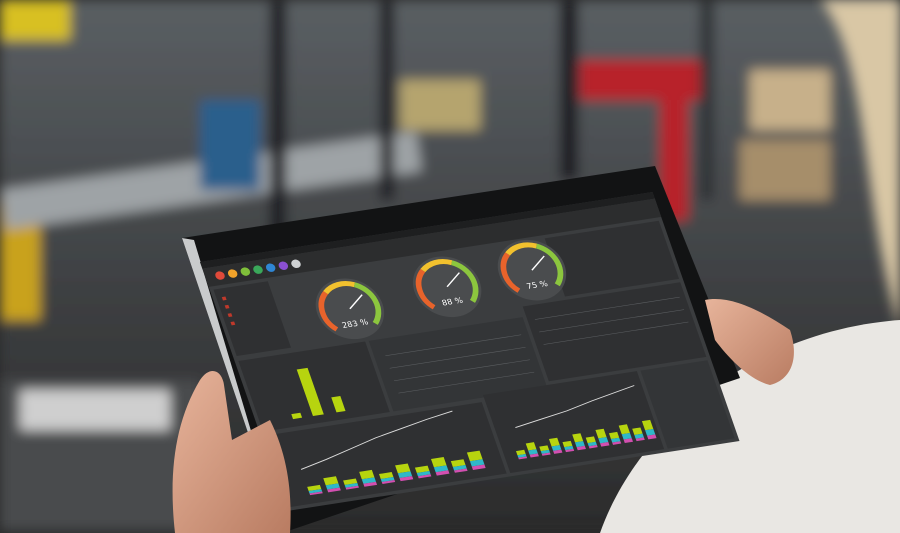  Describe the element at coordinates (860, 165) in the screenshot. I see `hair` at that location.